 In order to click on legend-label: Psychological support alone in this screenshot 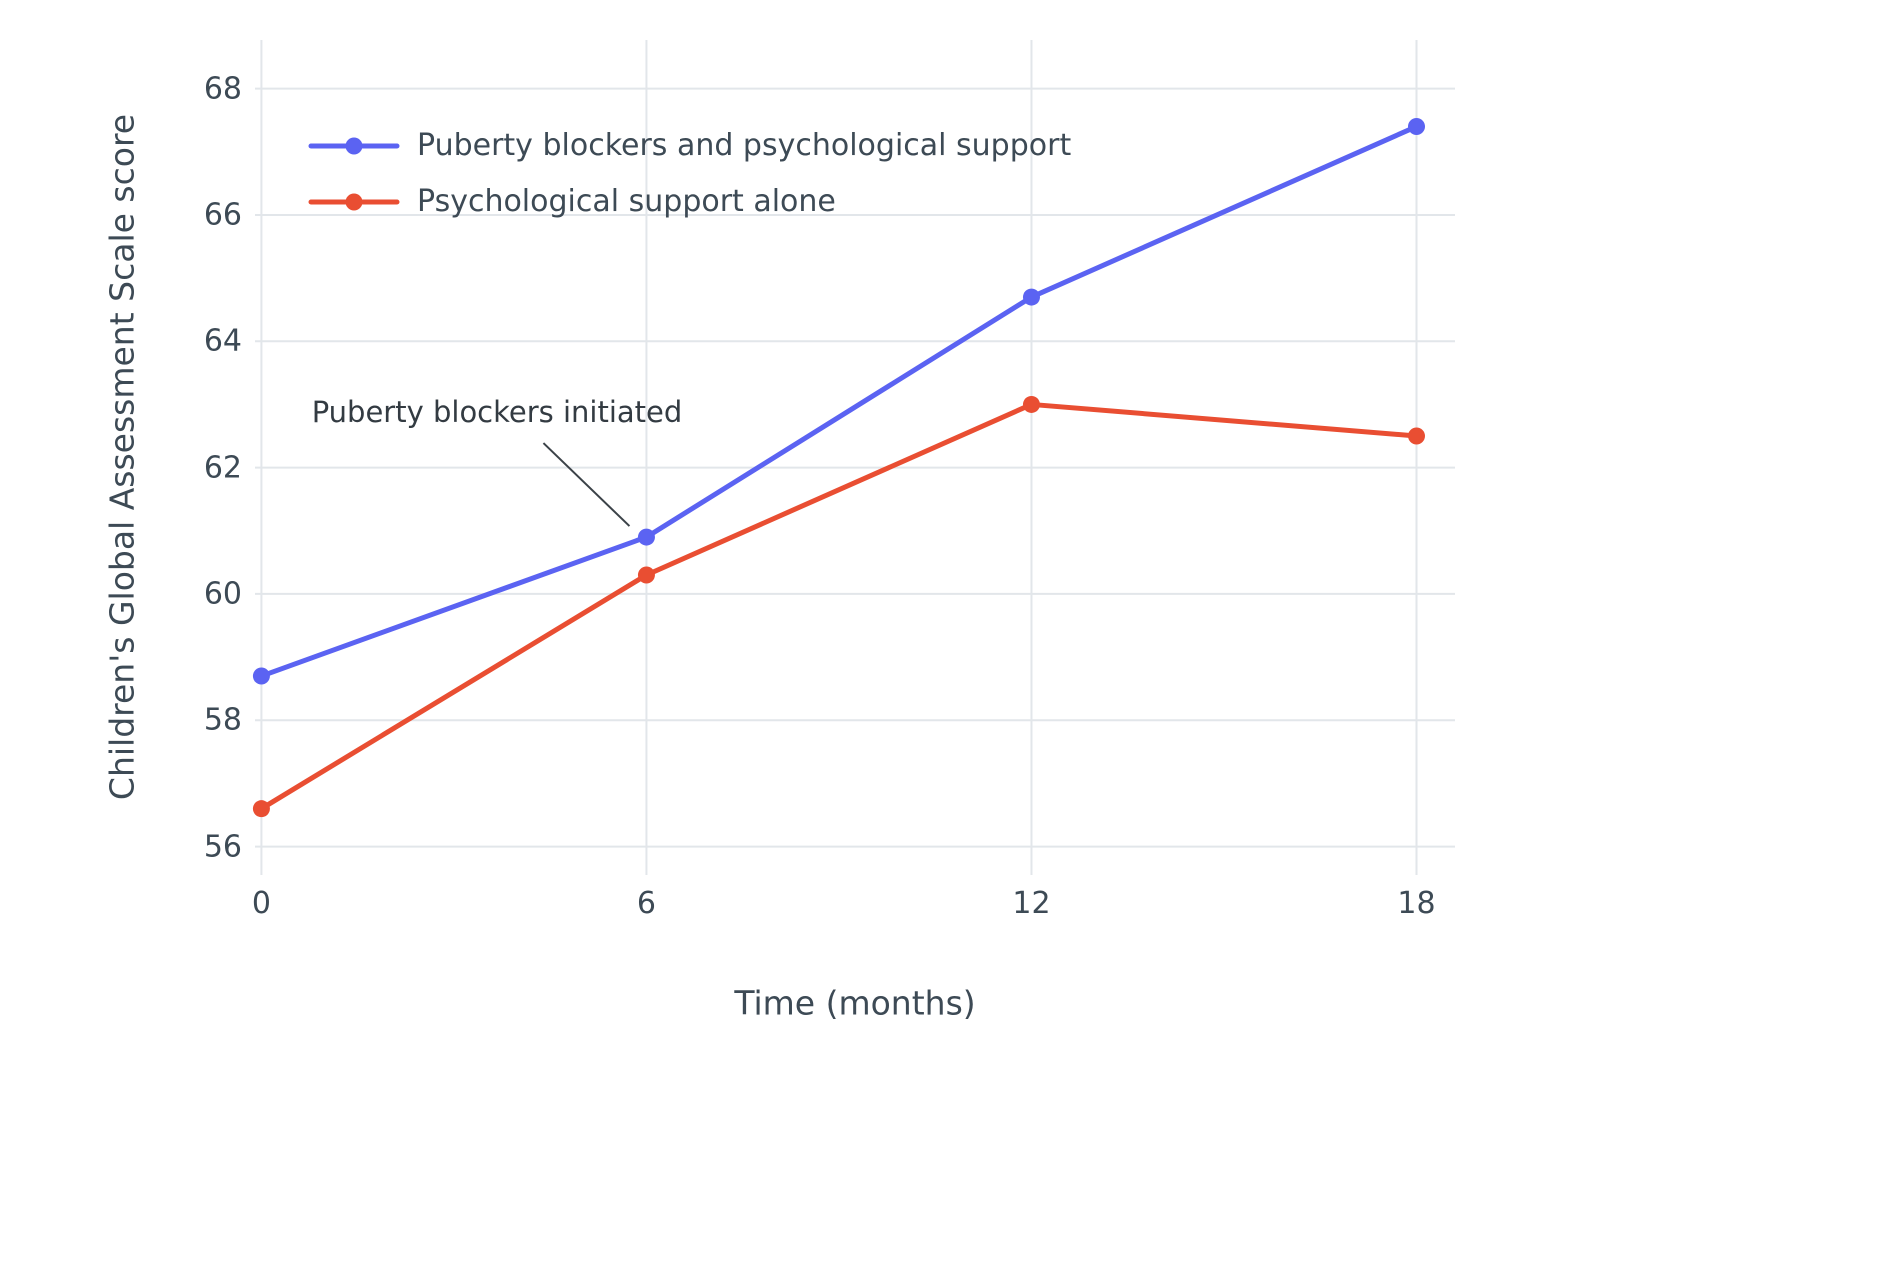, I will do `click(626, 201)`.